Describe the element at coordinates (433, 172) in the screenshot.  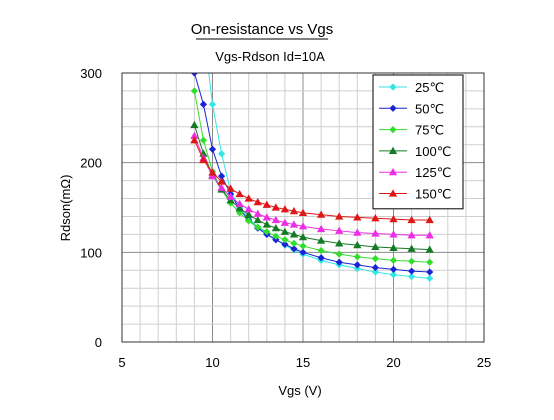
I see `legend-label: 125℃` at that location.